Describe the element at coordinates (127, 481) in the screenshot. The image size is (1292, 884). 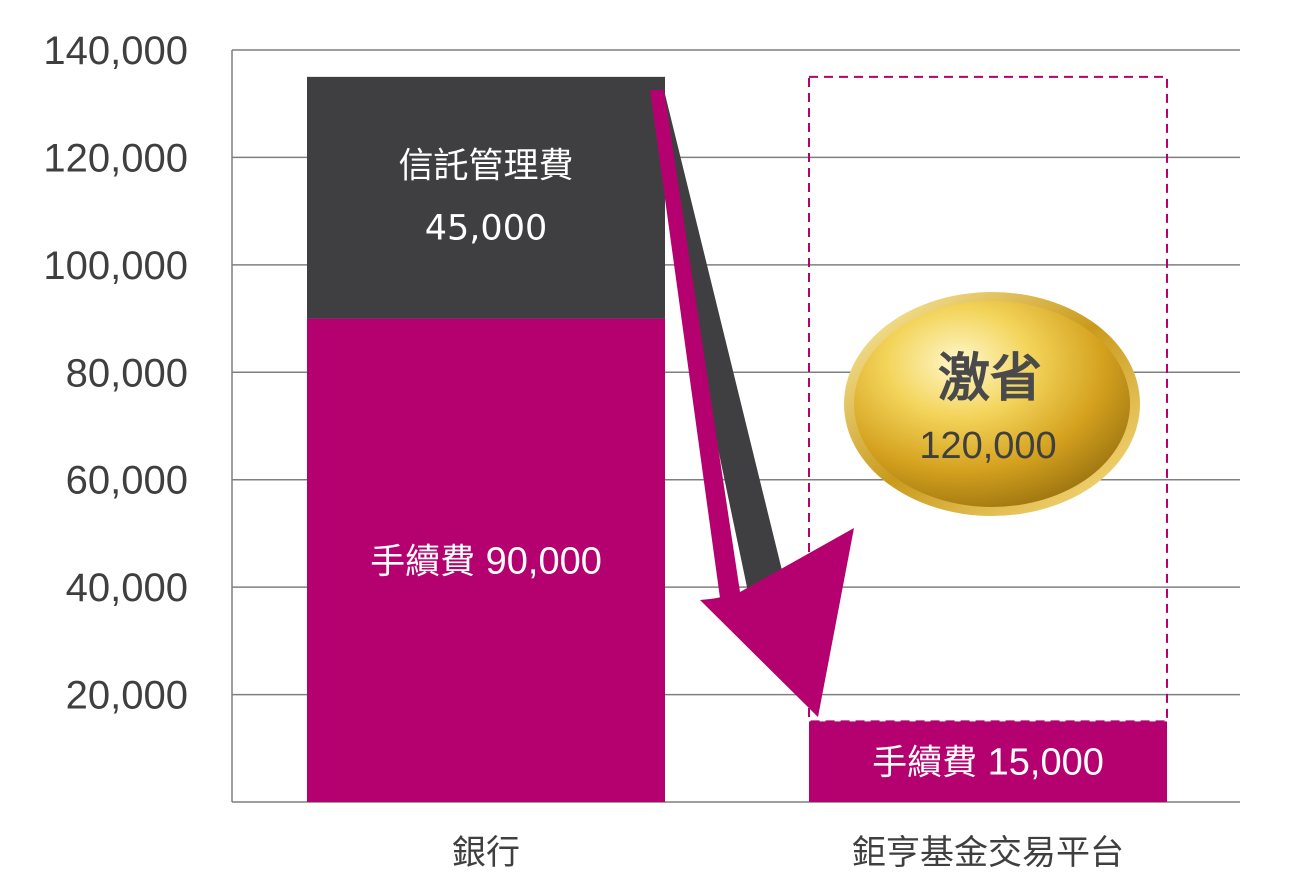
I see `y-tick-label: 60,000` at that location.